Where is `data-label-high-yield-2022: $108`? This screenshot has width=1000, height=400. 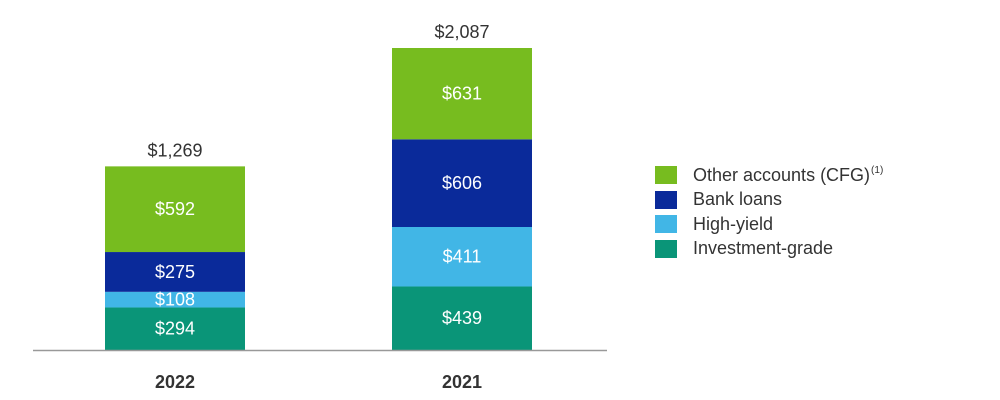 data-label-high-yield-2022: $108 is located at coordinates (175, 300).